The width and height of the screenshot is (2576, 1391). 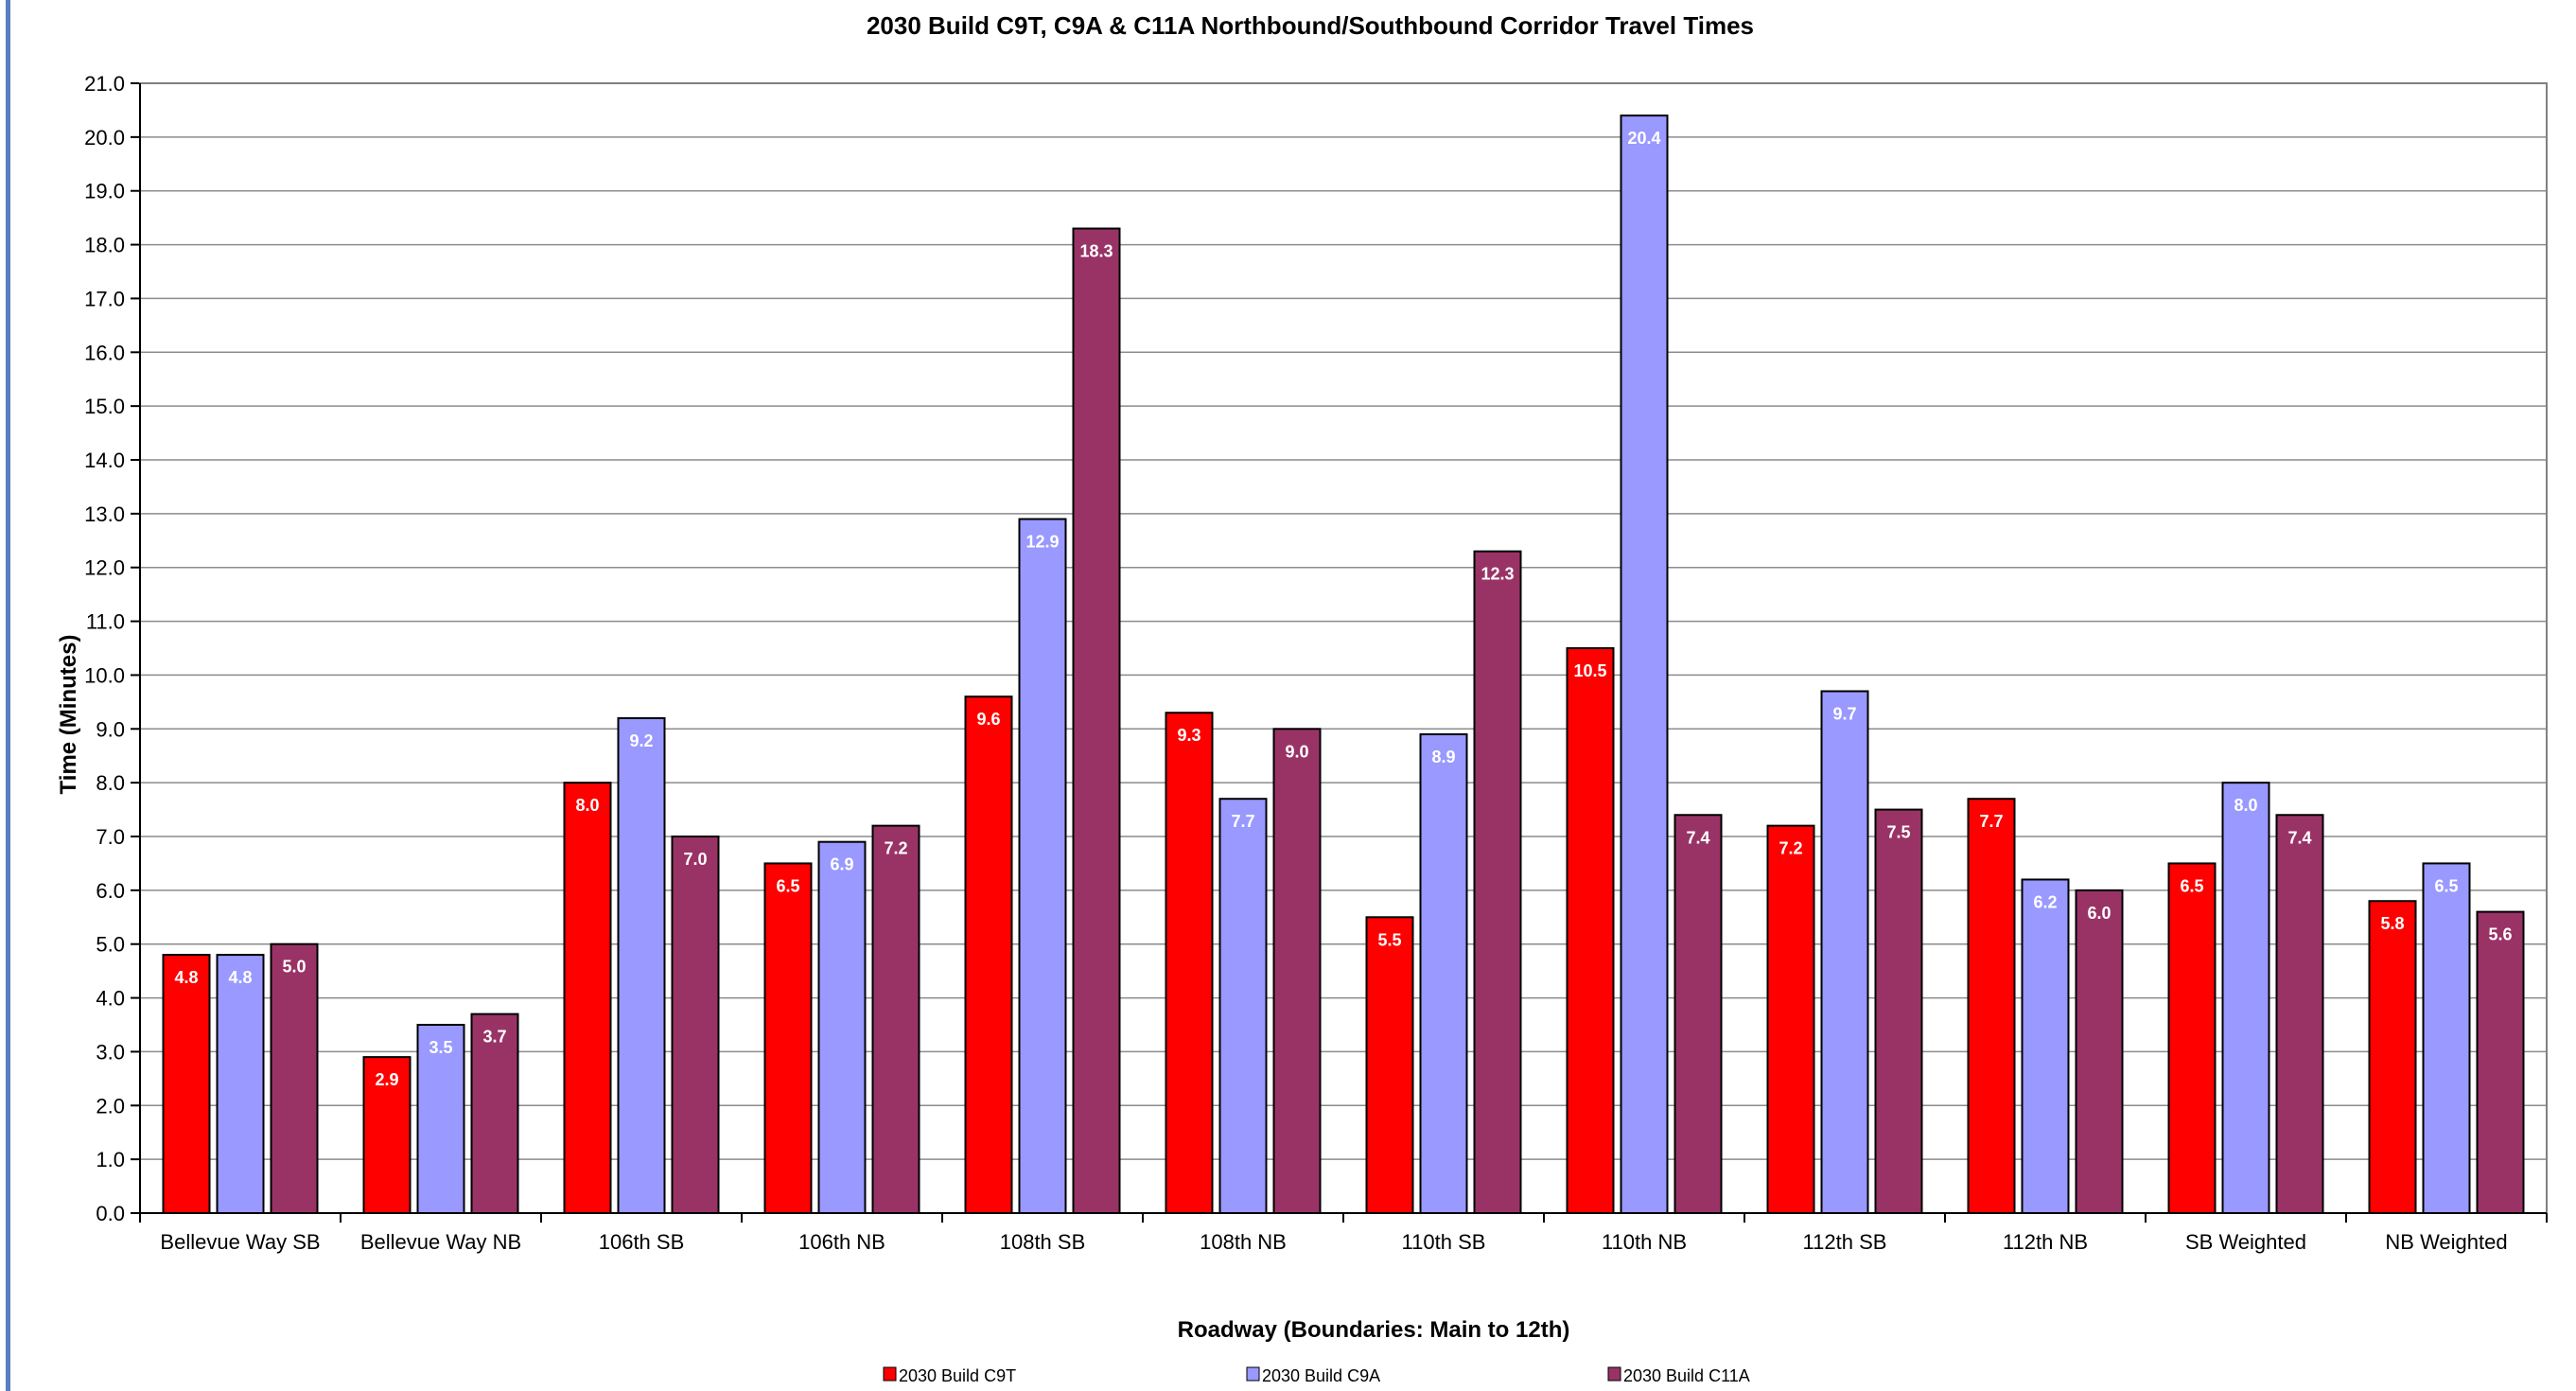 What do you see at coordinates (988, 719) in the screenshot?
I see `data-label: 9.6` at bounding box center [988, 719].